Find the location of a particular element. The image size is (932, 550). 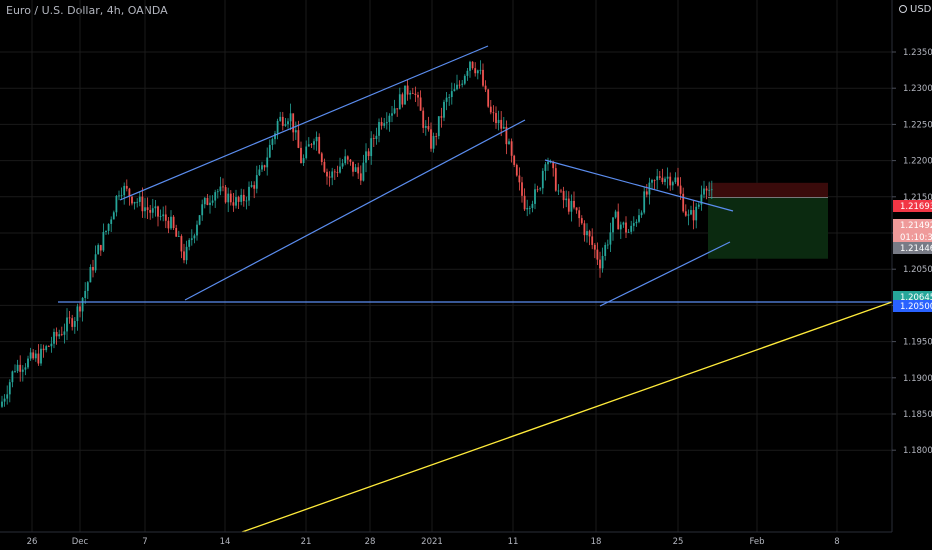

currency-selector: USD is located at coordinates (915, 9).